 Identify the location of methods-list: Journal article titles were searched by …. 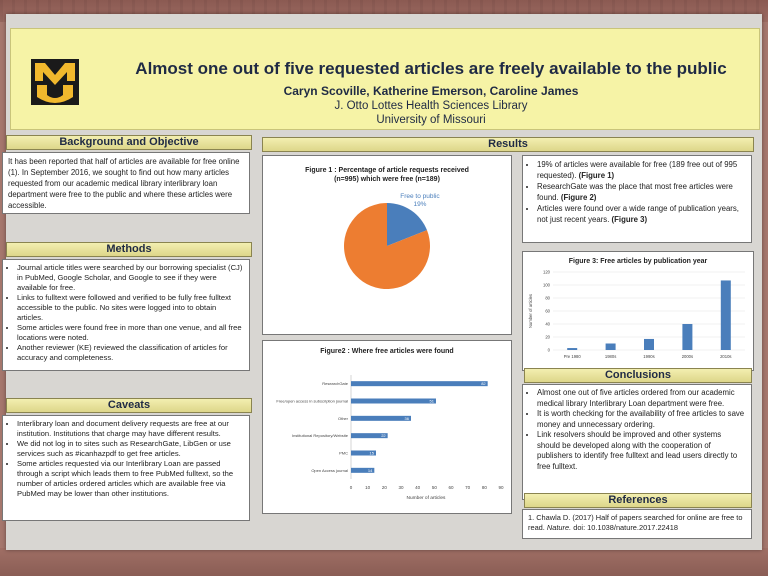
(126, 315).